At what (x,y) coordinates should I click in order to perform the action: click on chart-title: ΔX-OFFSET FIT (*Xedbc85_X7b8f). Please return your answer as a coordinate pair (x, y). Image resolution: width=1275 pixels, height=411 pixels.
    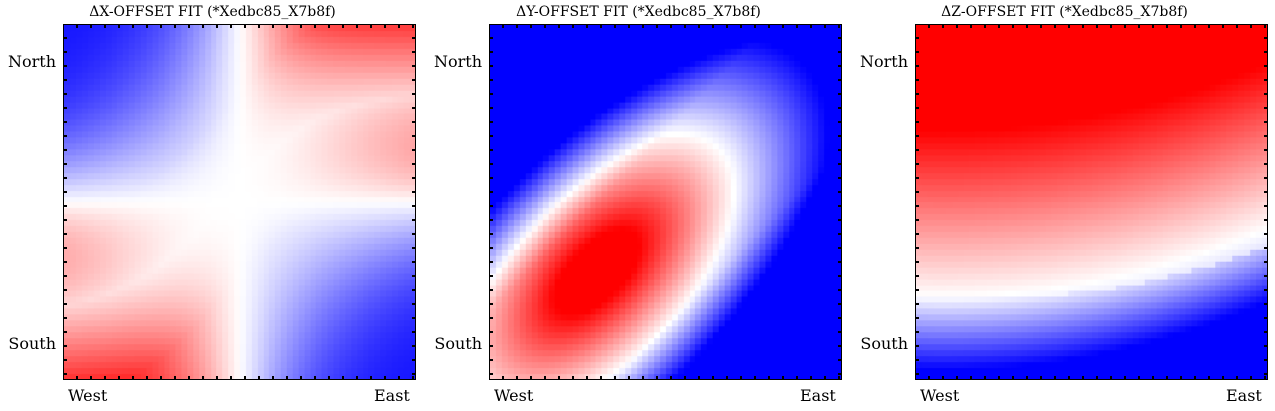
    Looking at the image, I should click on (212, 12).